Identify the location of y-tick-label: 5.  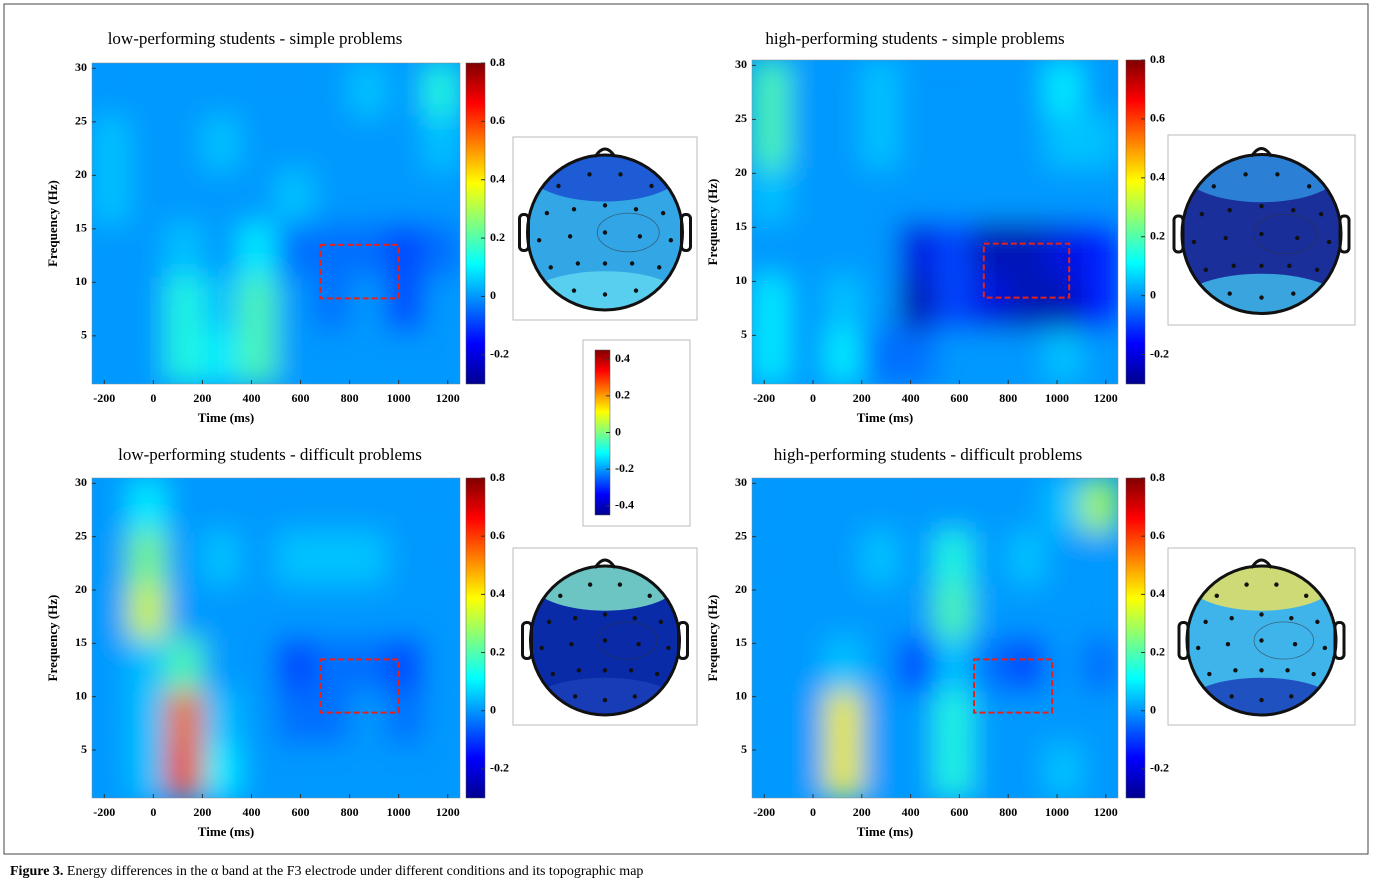
(744, 749).